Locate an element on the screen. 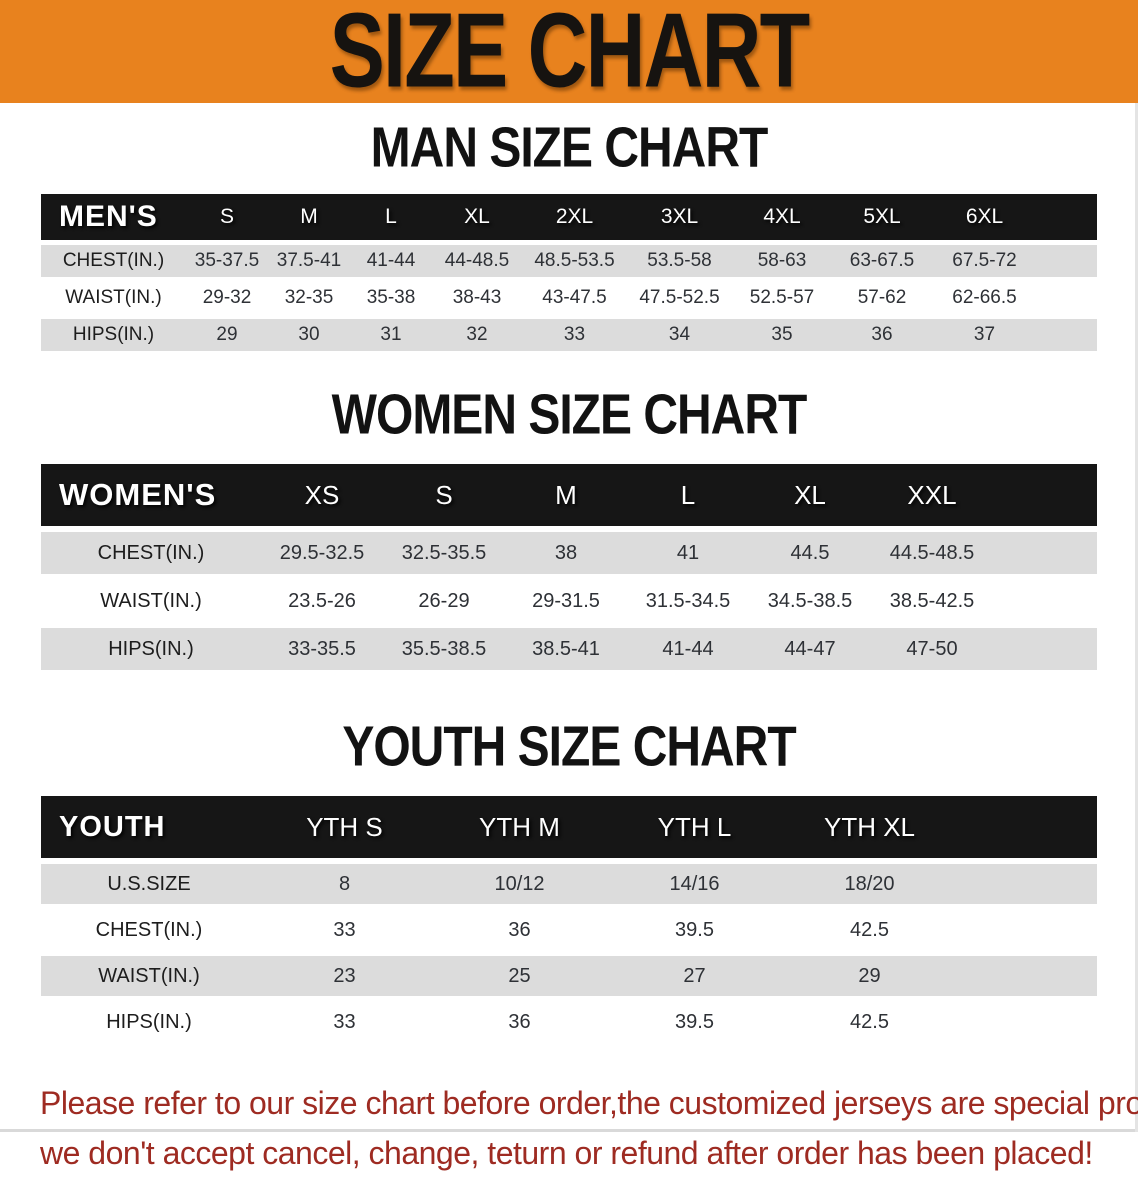 The width and height of the screenshot is (1138, 1178). banner: SIZE CHART is located at coordinates (569, 55).